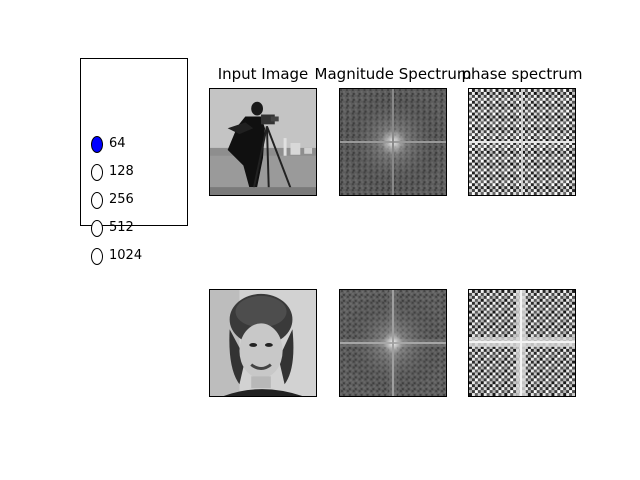 Image resolution: width=640 pixels, height=480 pixels. I want to click on radio-option-256: 256, so click(112, 200).